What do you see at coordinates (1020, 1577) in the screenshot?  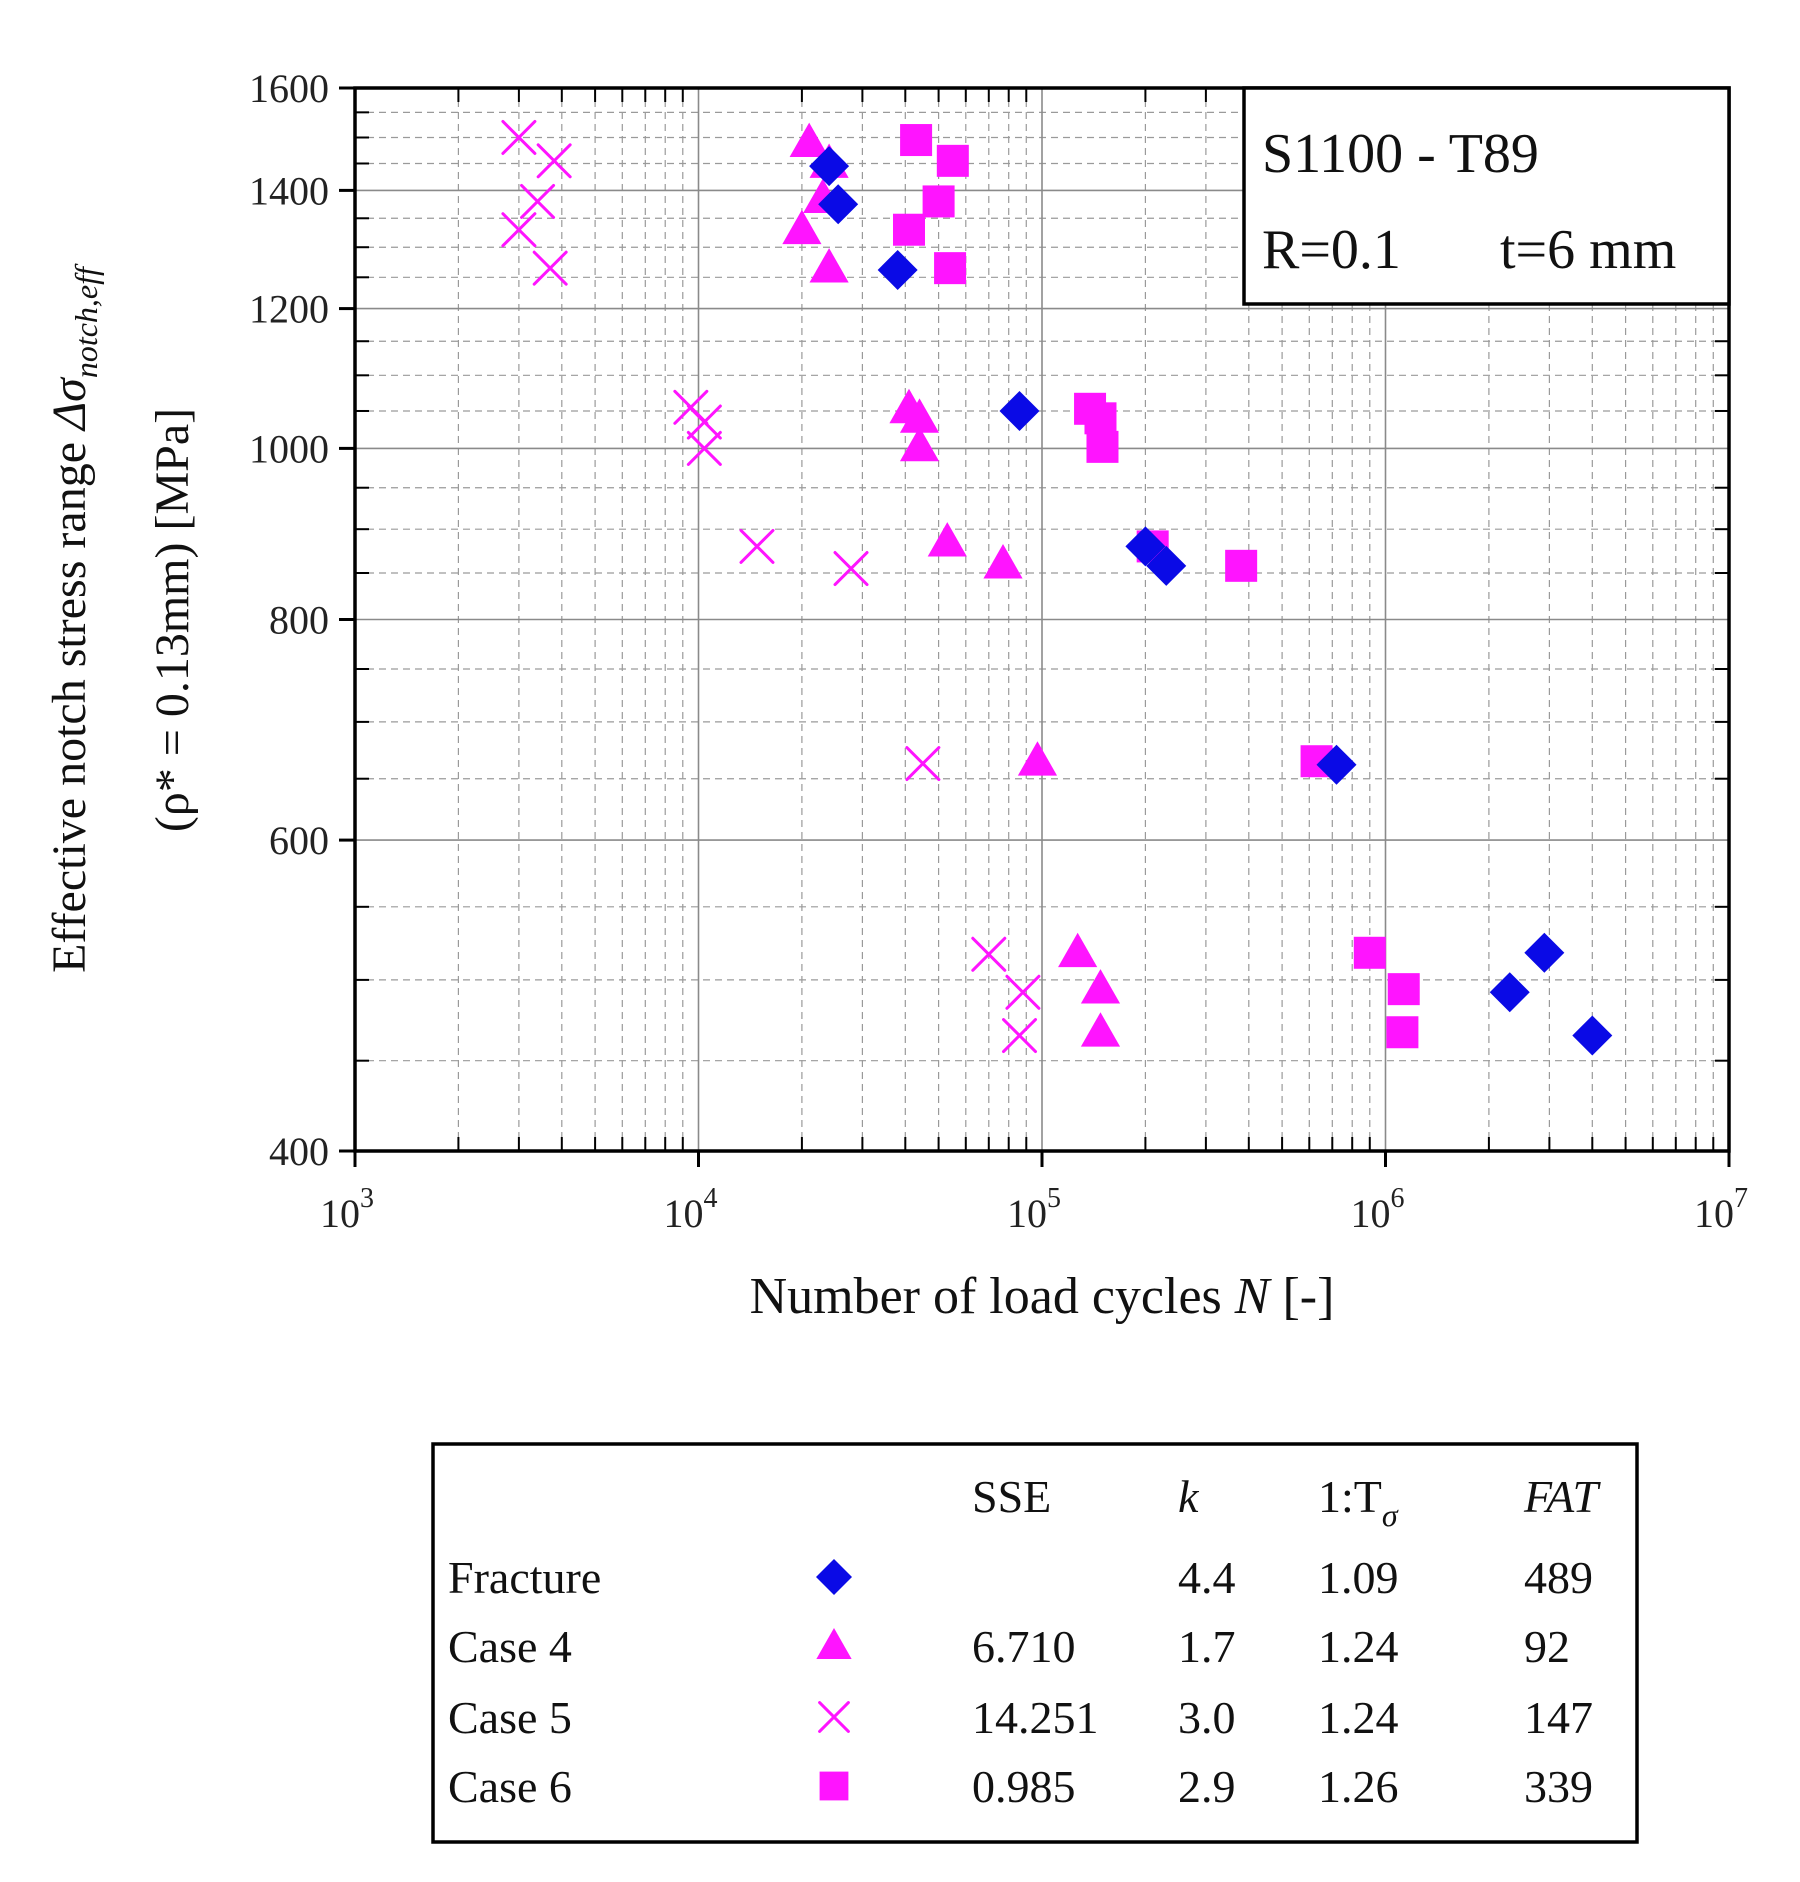 I see `legend-row: Fracture 4.4 1.09 489` at bounding box center [1020, 1577].